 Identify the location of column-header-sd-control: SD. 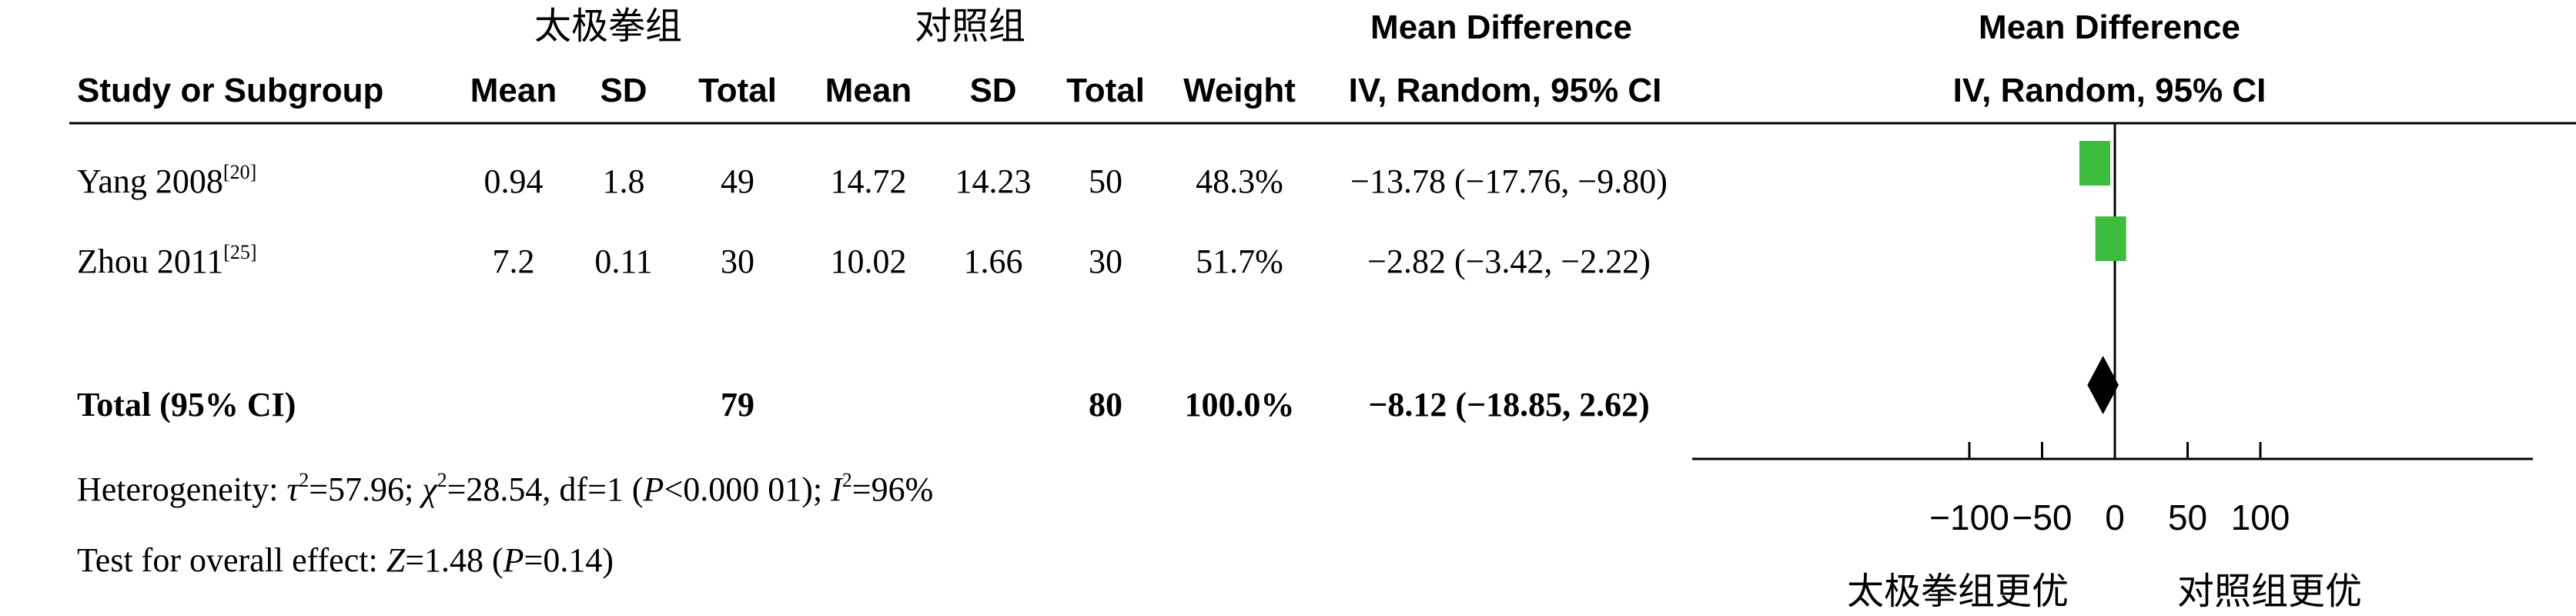
(993, 90).